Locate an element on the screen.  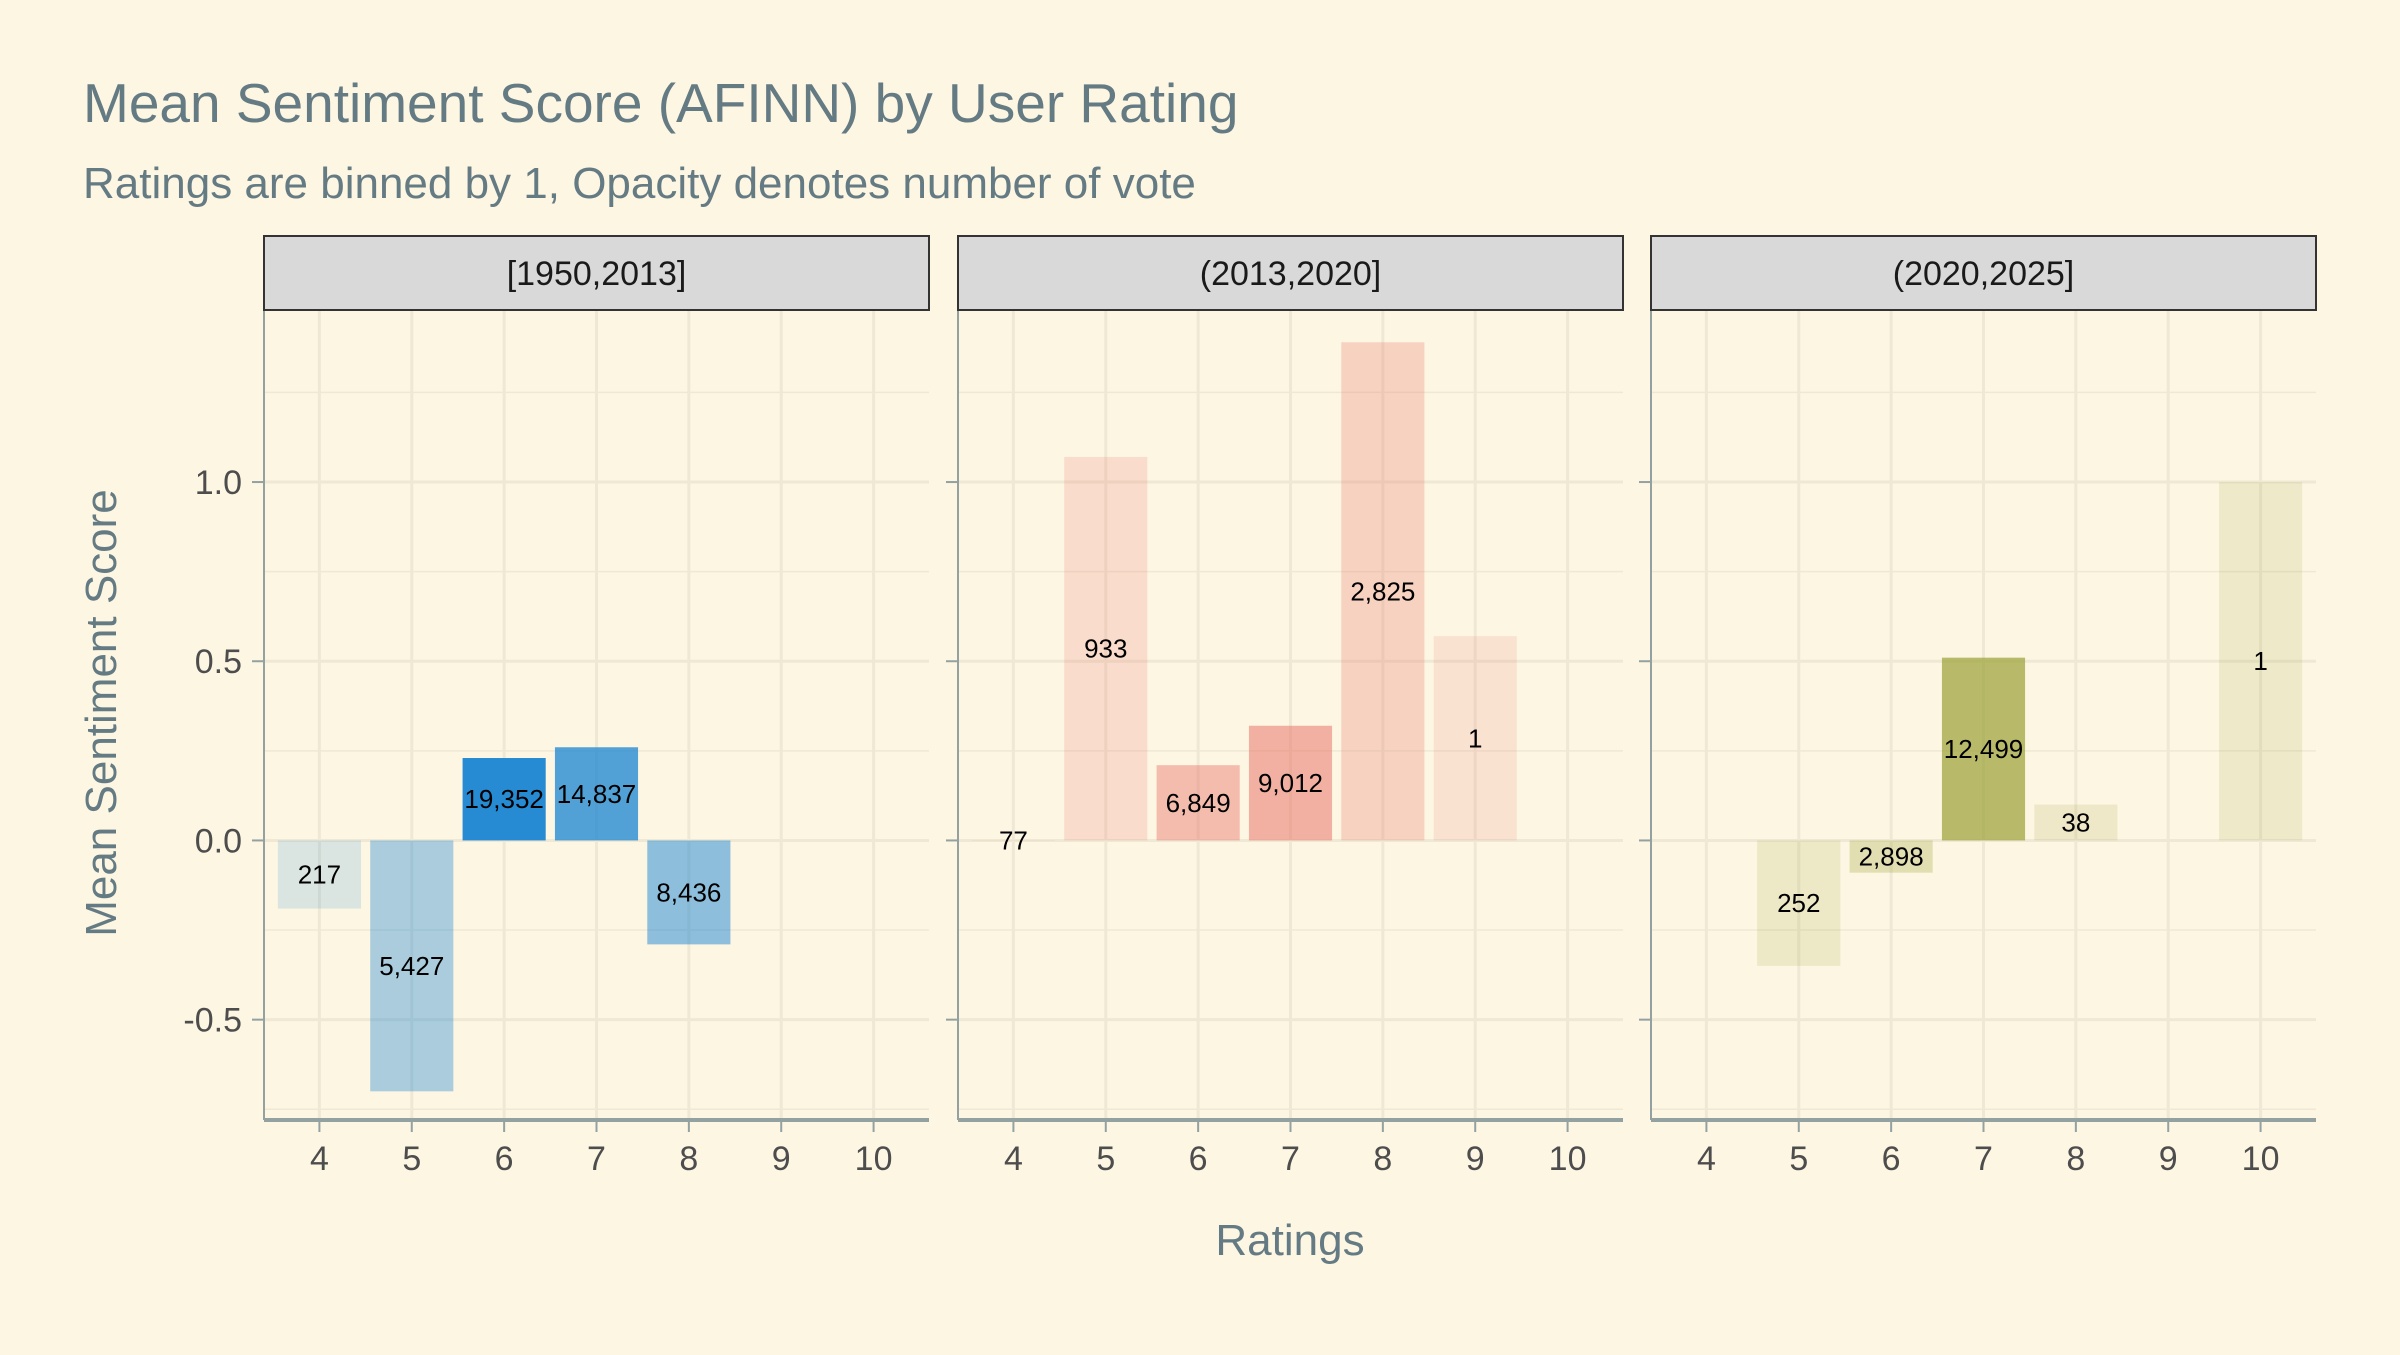
bar-count-label: 14,837 is located at coordinates (597, 794).